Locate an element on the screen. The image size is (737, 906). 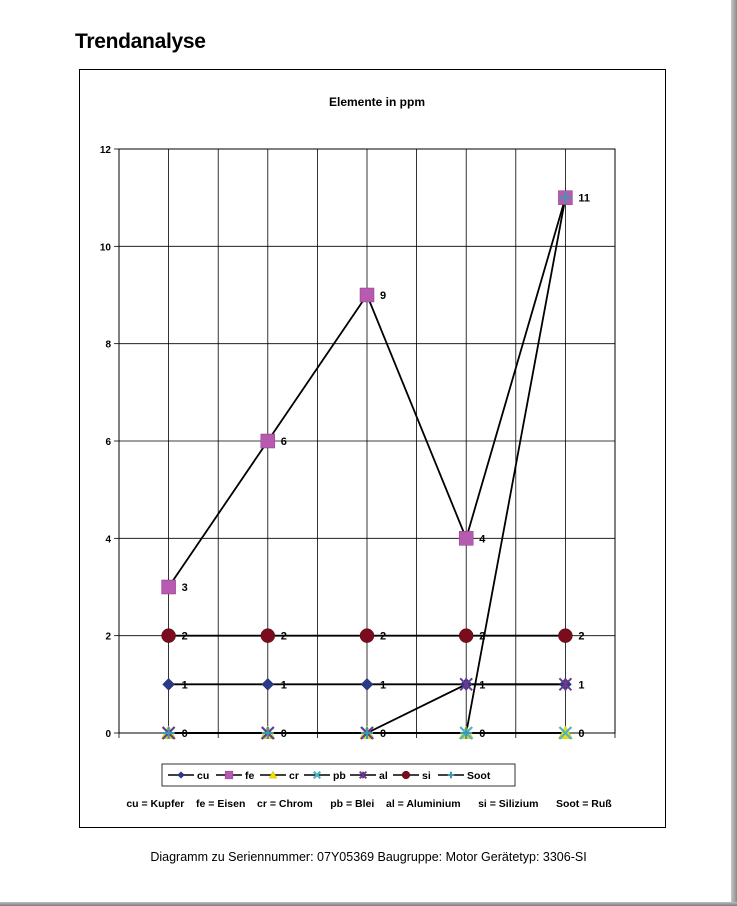
legend-label-cu: cu is located at coordinates (203, 776).